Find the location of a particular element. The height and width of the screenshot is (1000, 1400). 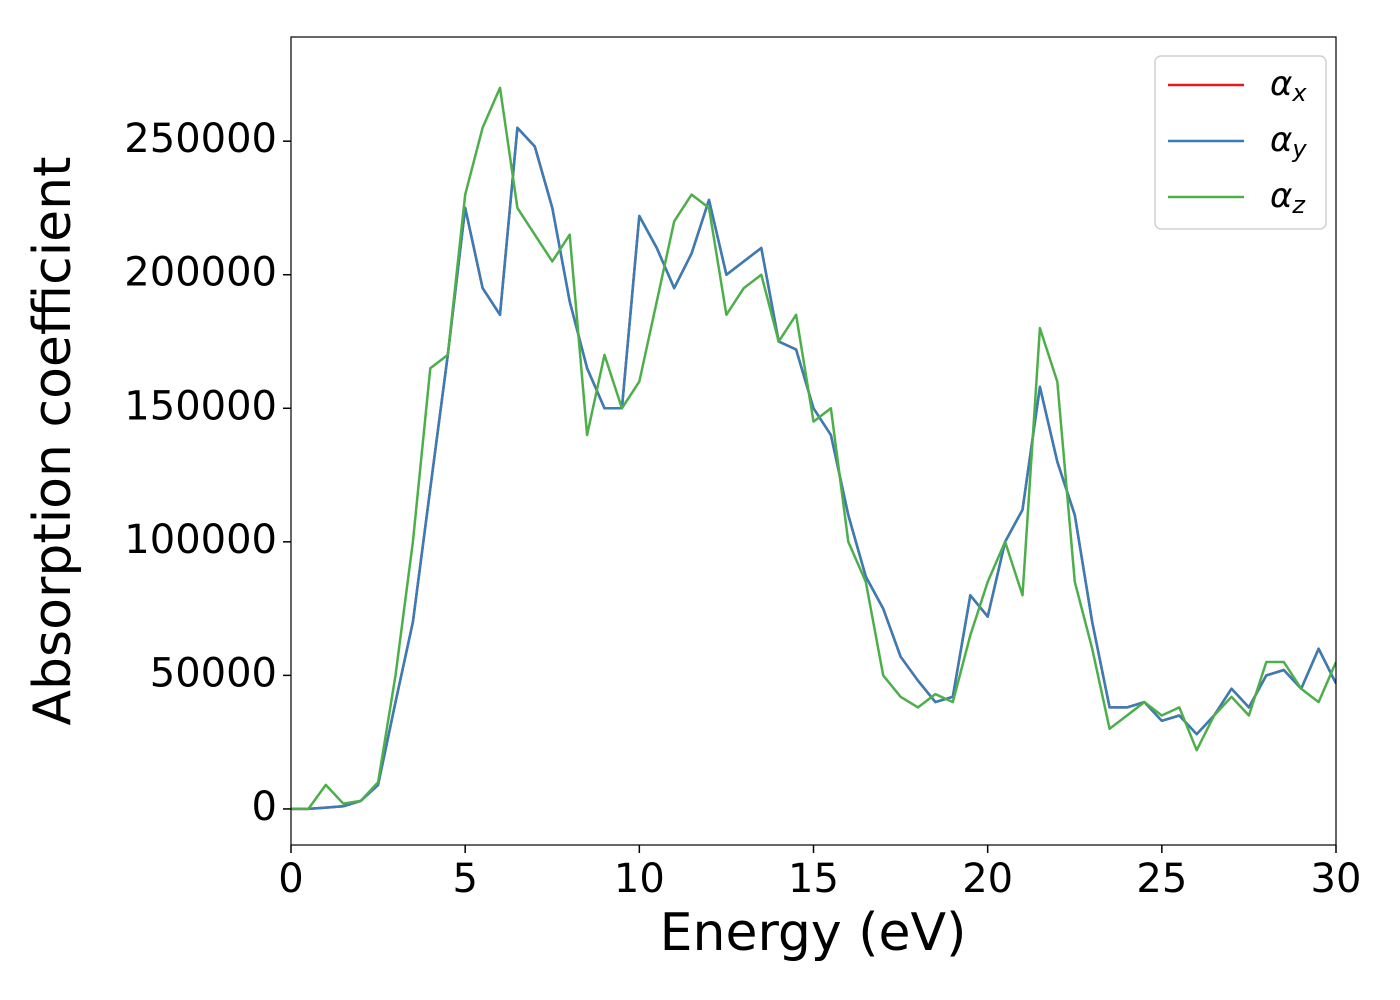

y-tick-label: 0 is located at coordinates (264, 807).